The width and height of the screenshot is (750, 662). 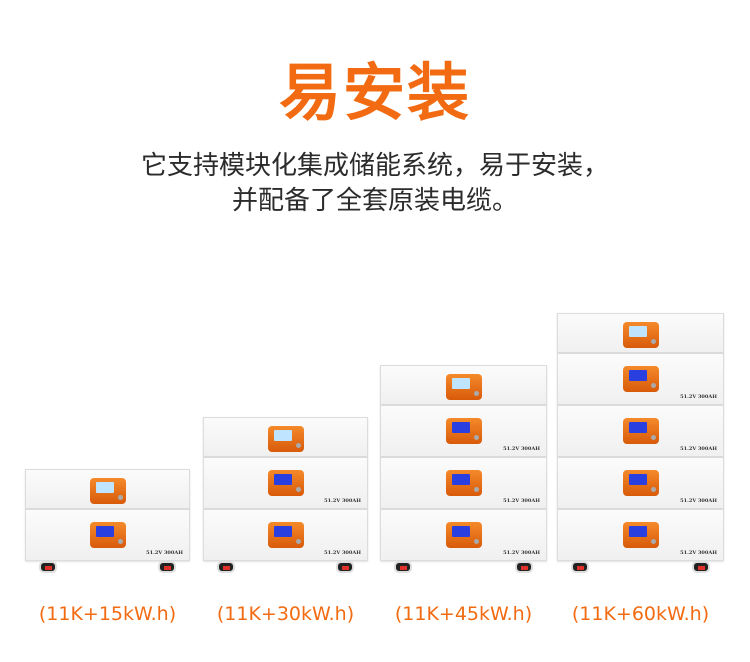 I want to click on battery-stack: 51.2V 300AH 51.2V 300AH 51.2V 300AH, so click(x=463, y=470).